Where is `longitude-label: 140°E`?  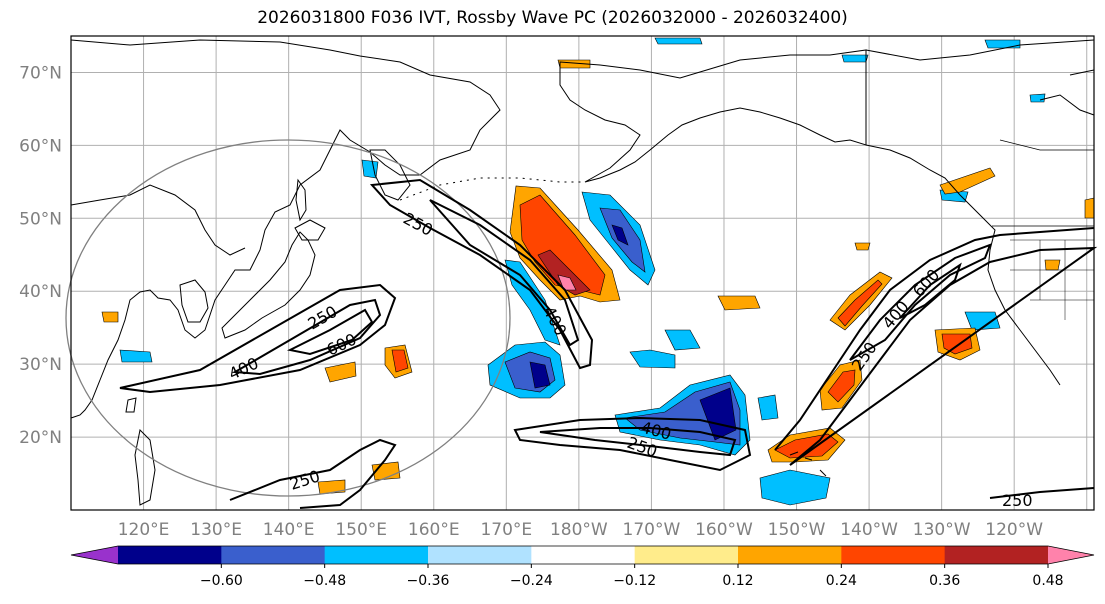 longitude-label: 140°E is located at coordinates (289, 530).